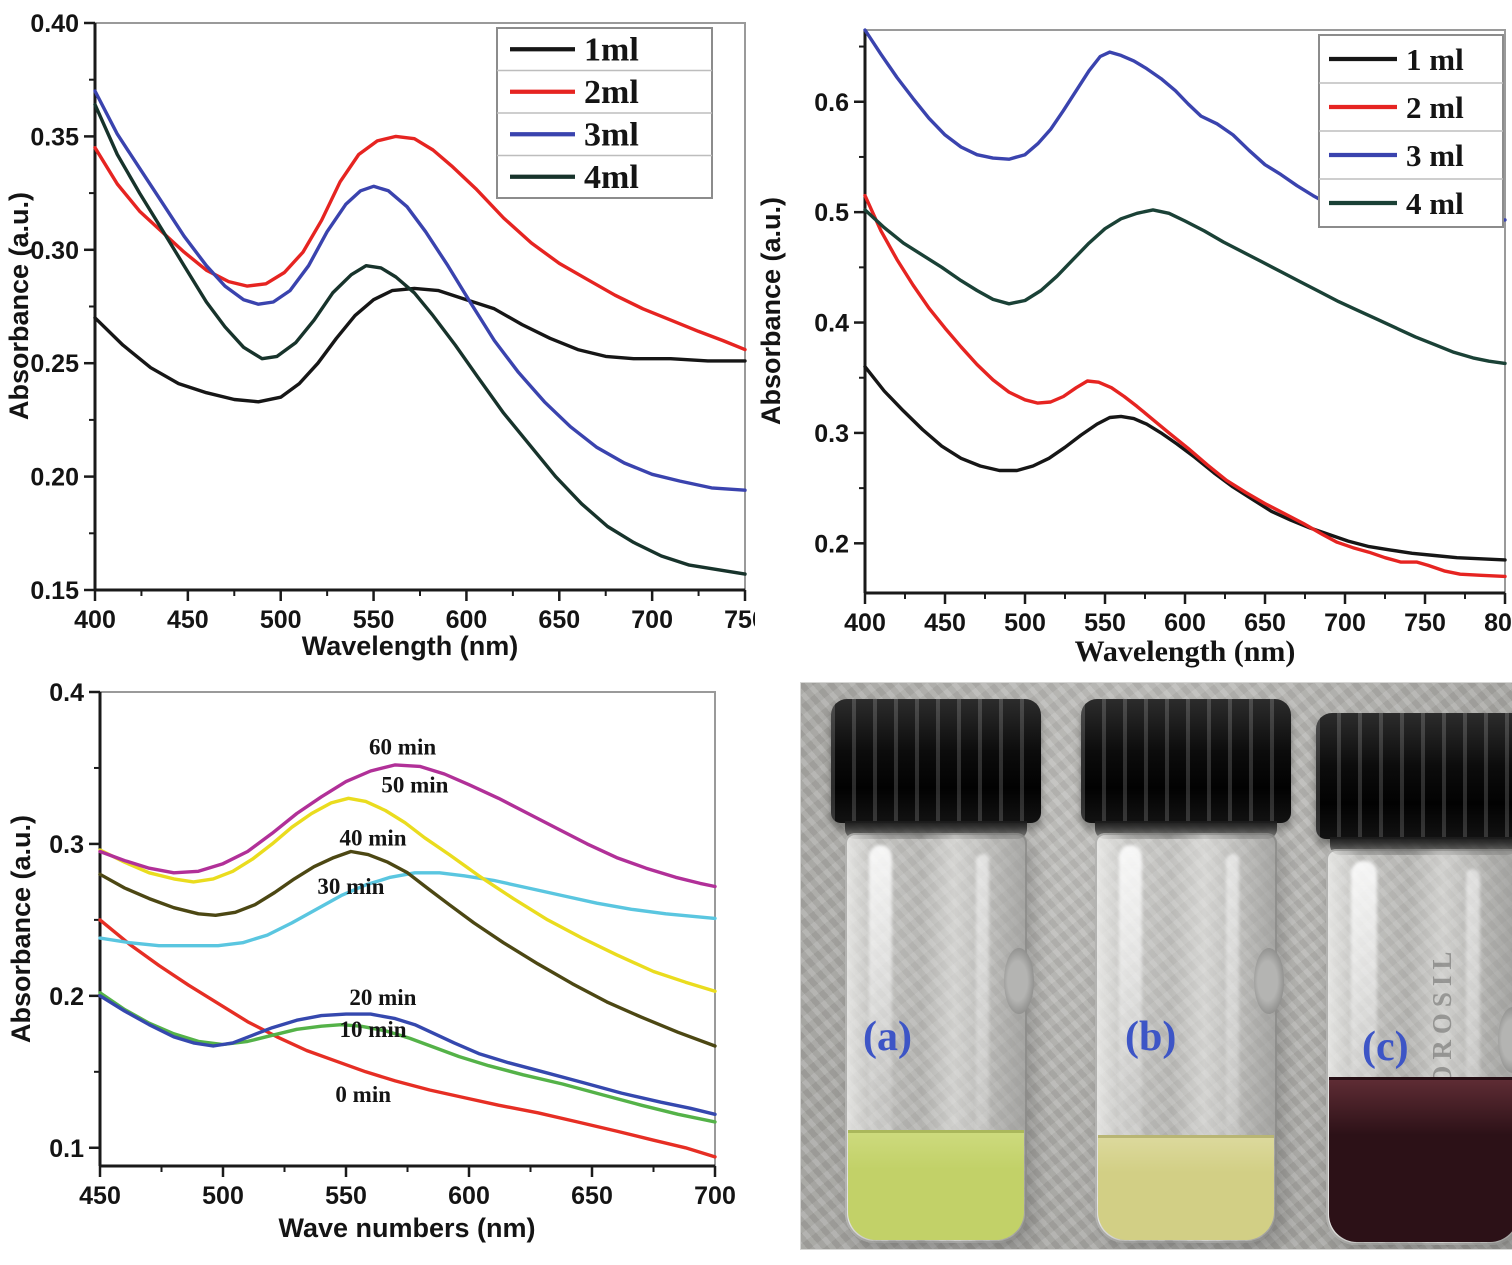  I want to click on vial-b-liquid, so click(1186, 1187).